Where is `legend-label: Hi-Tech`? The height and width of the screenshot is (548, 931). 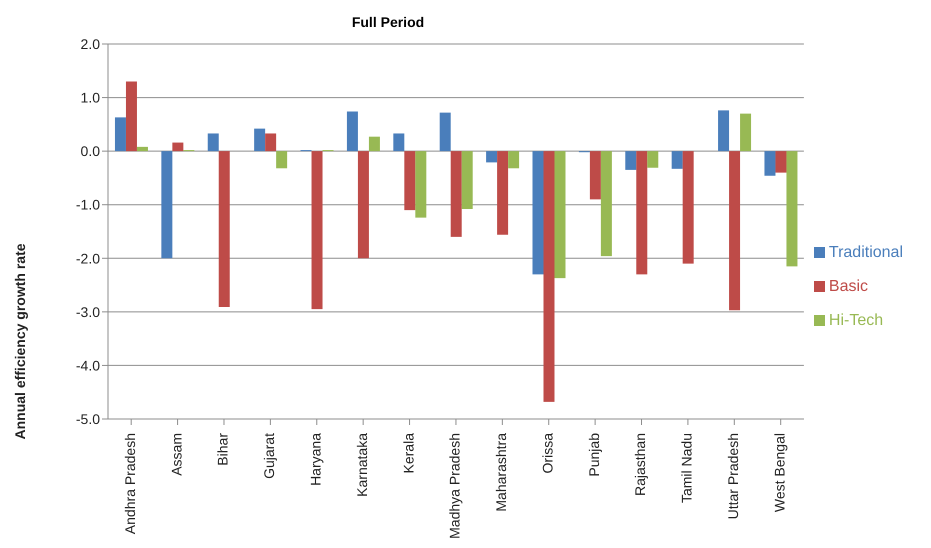 legend-label: Hi-Tech is located at coordinates (856, 320).